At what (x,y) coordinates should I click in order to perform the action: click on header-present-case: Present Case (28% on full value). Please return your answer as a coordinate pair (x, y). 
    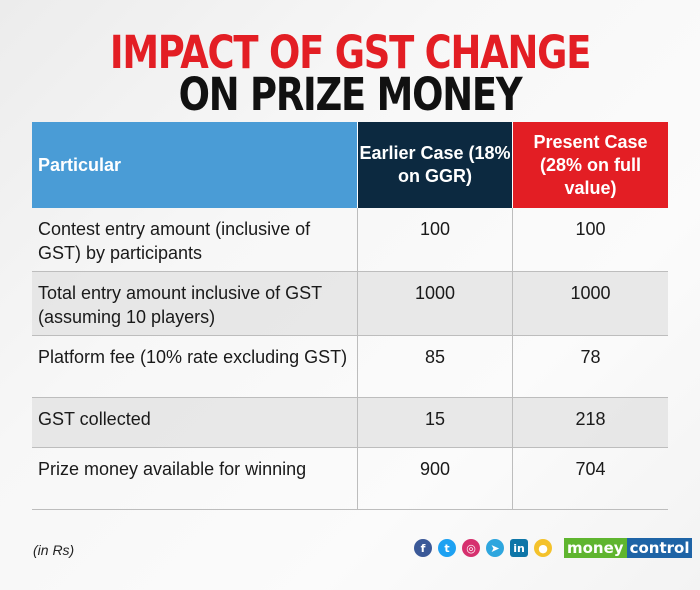
    Looking at the image, I should click on (590, 165).